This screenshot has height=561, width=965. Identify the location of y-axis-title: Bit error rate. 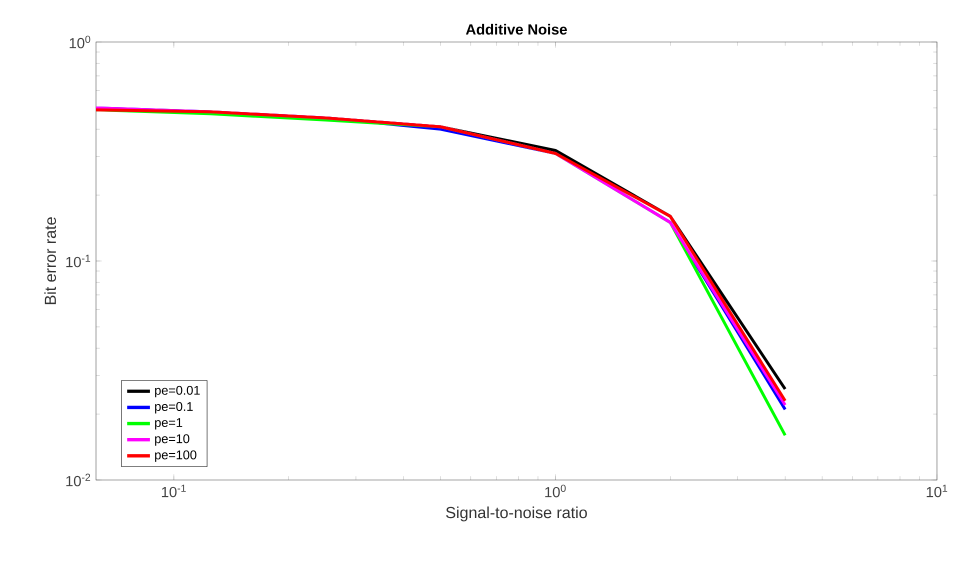
(50, 260).